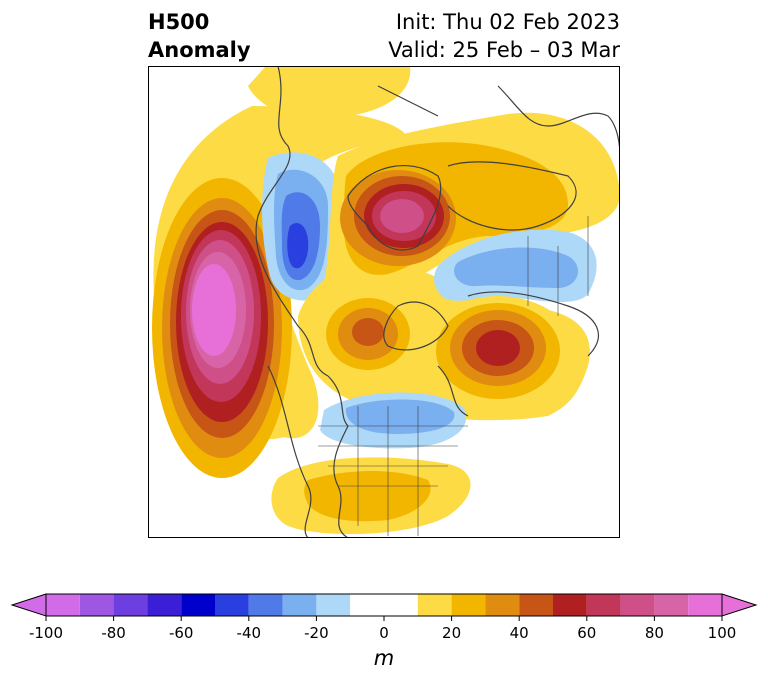 The width and height of the screenshot is (768, 684). Describe the element at coordinates (454, 208) in the screenshot. I see `greenland-positive-anomaly` at that location.